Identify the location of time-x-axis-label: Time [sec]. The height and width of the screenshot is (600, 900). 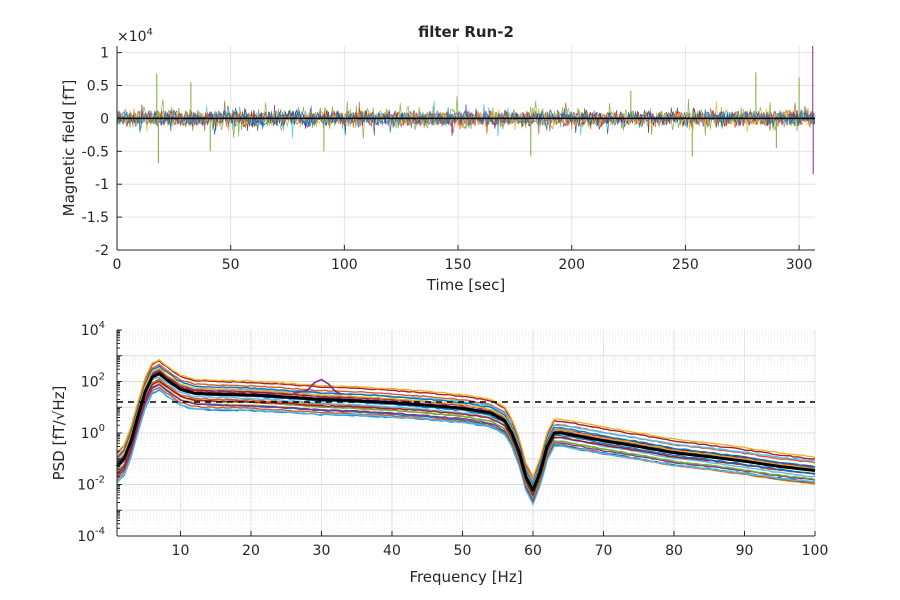
(465, 285).